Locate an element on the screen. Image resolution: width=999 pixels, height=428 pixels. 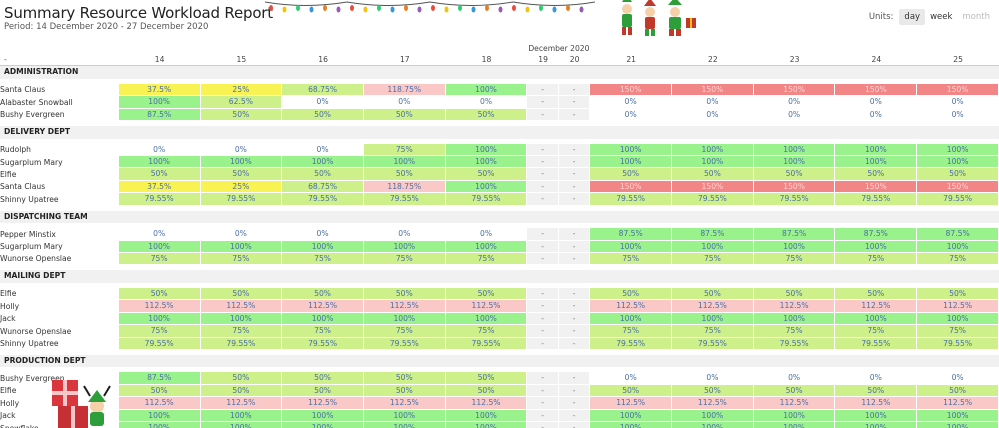
group-header: PRODUCTION DEPT is located at coordinates (499, 361).